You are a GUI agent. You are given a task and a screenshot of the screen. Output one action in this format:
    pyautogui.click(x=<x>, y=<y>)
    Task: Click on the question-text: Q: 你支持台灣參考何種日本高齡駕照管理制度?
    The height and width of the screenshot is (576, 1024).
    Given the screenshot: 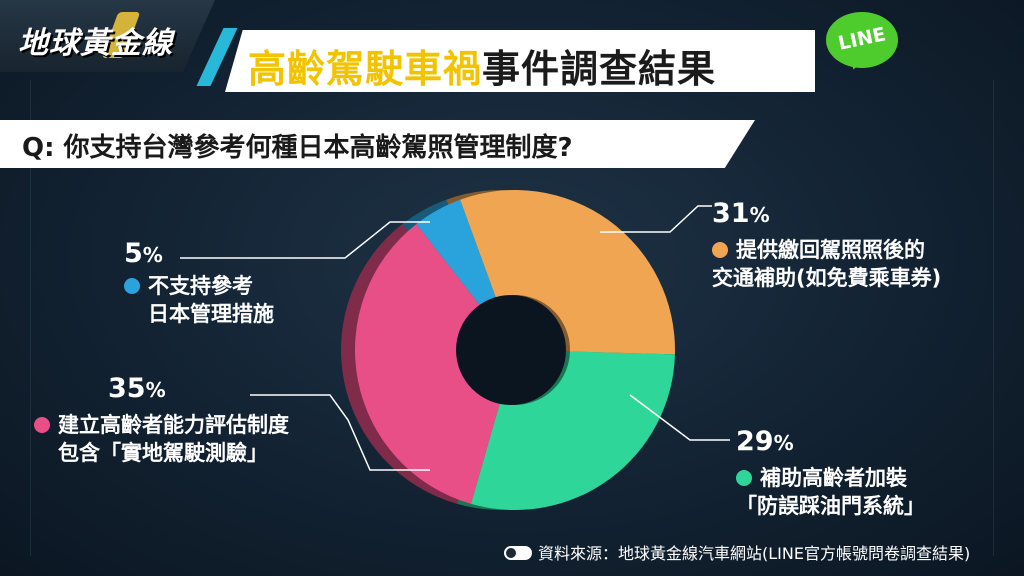 What is the action you would take?
    pyautogui.click(x=297, y=148)
    